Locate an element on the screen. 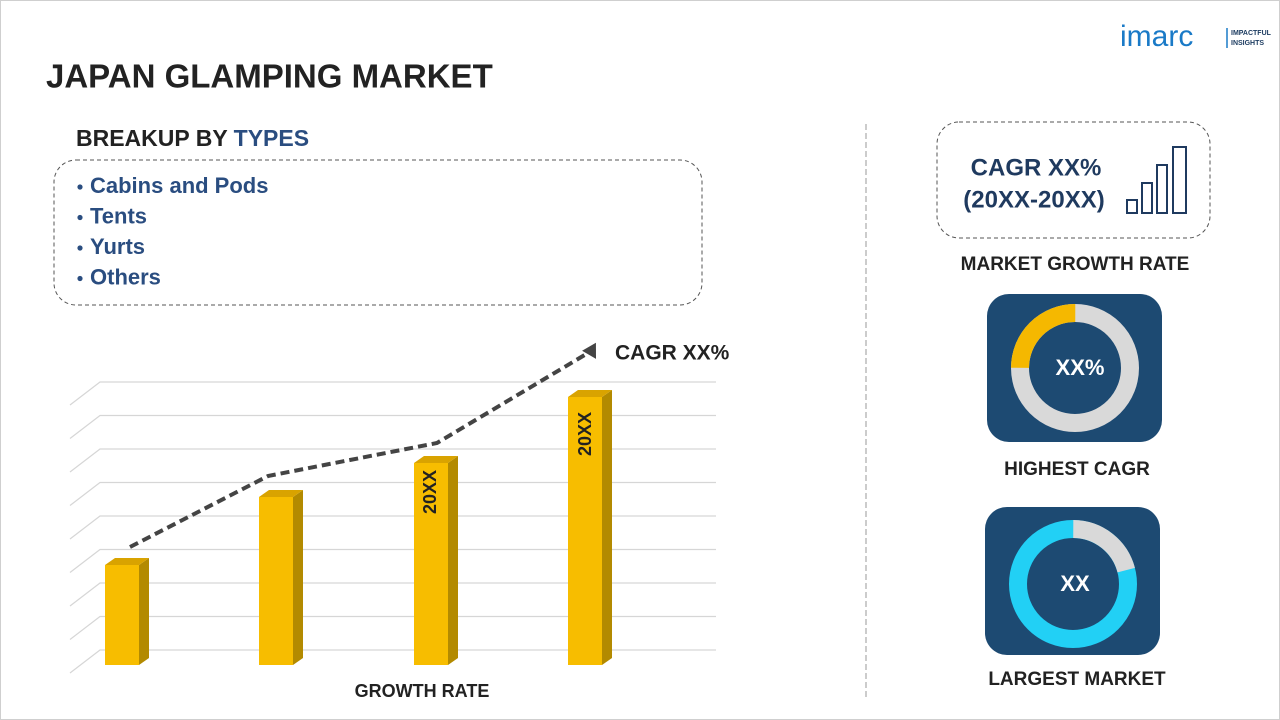 Image resolution: width=1280 pixels, height=720 pixels. breakup-item: Tents is located at coordinates (118, 215).